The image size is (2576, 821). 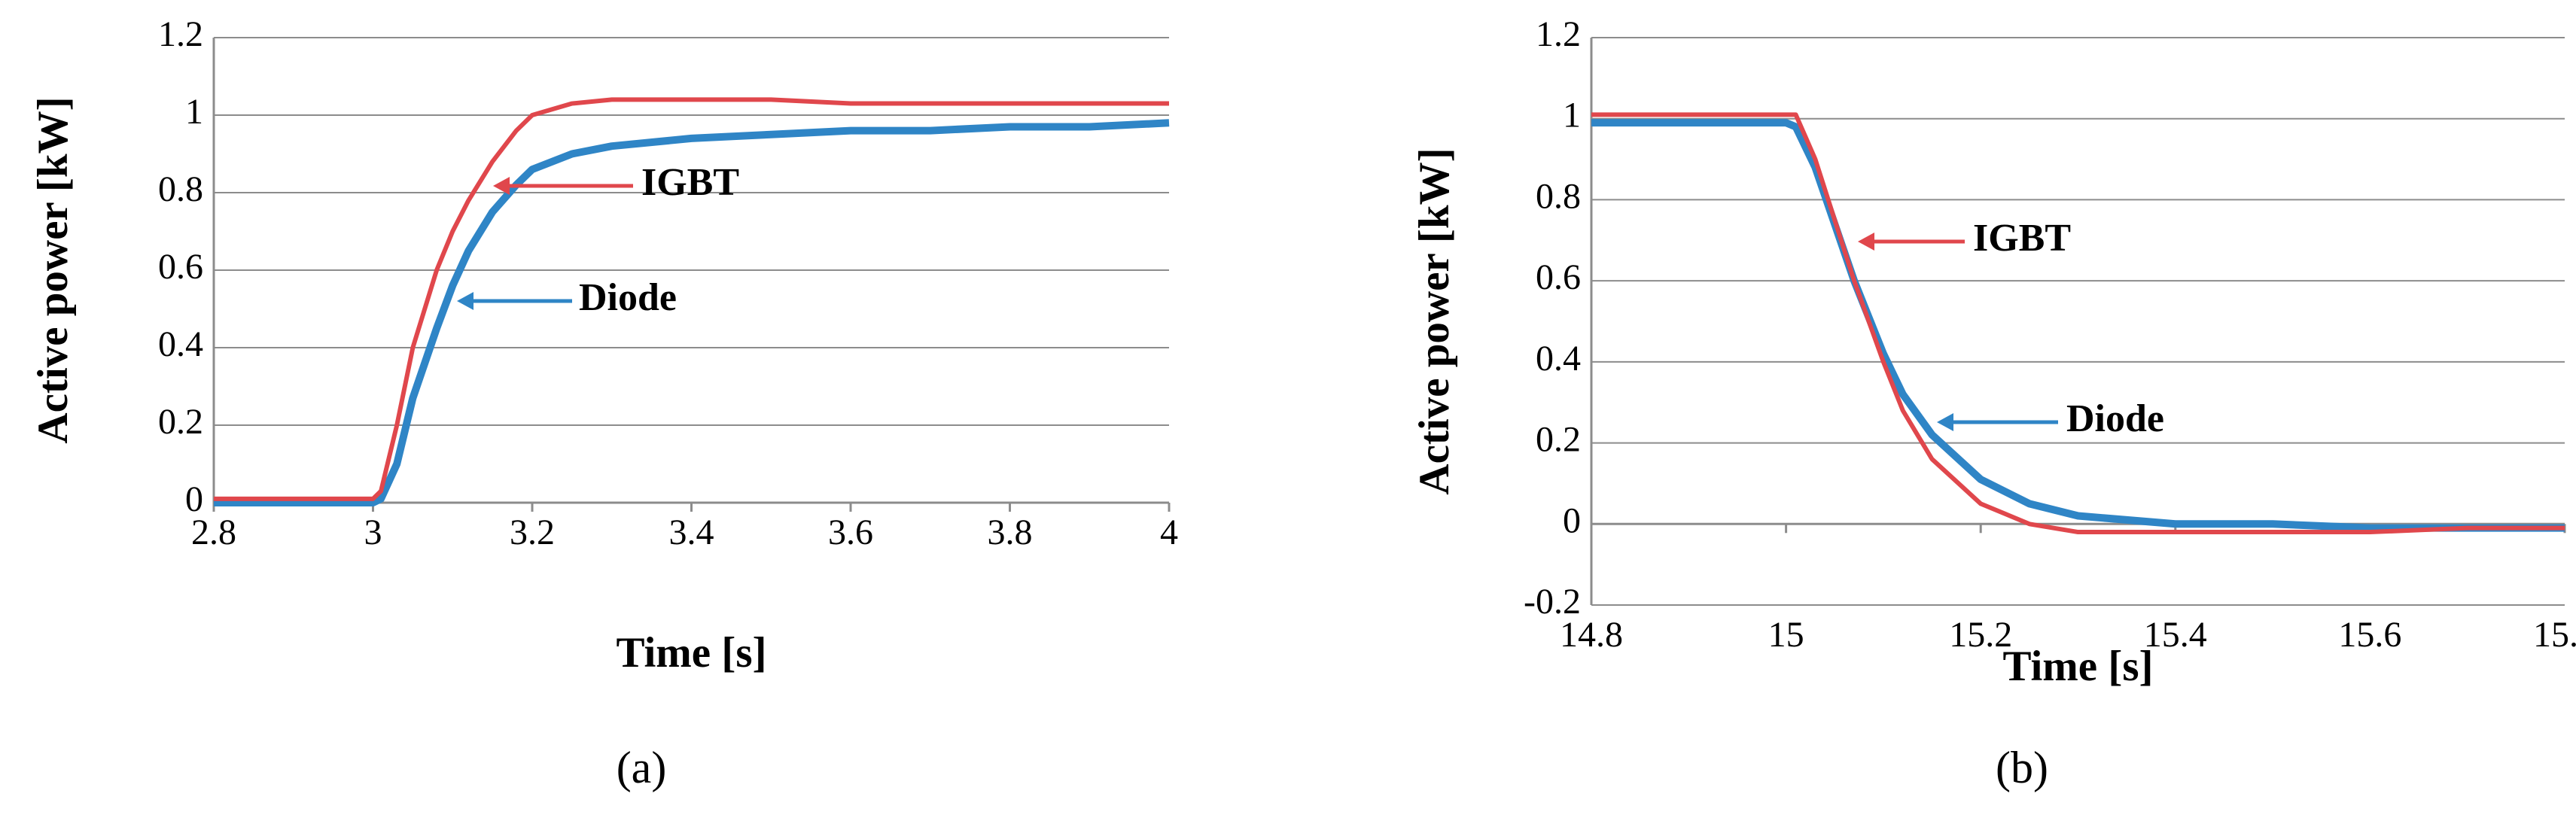 I want to click on x-tick-label: 15, so click(x=1786, y=635).